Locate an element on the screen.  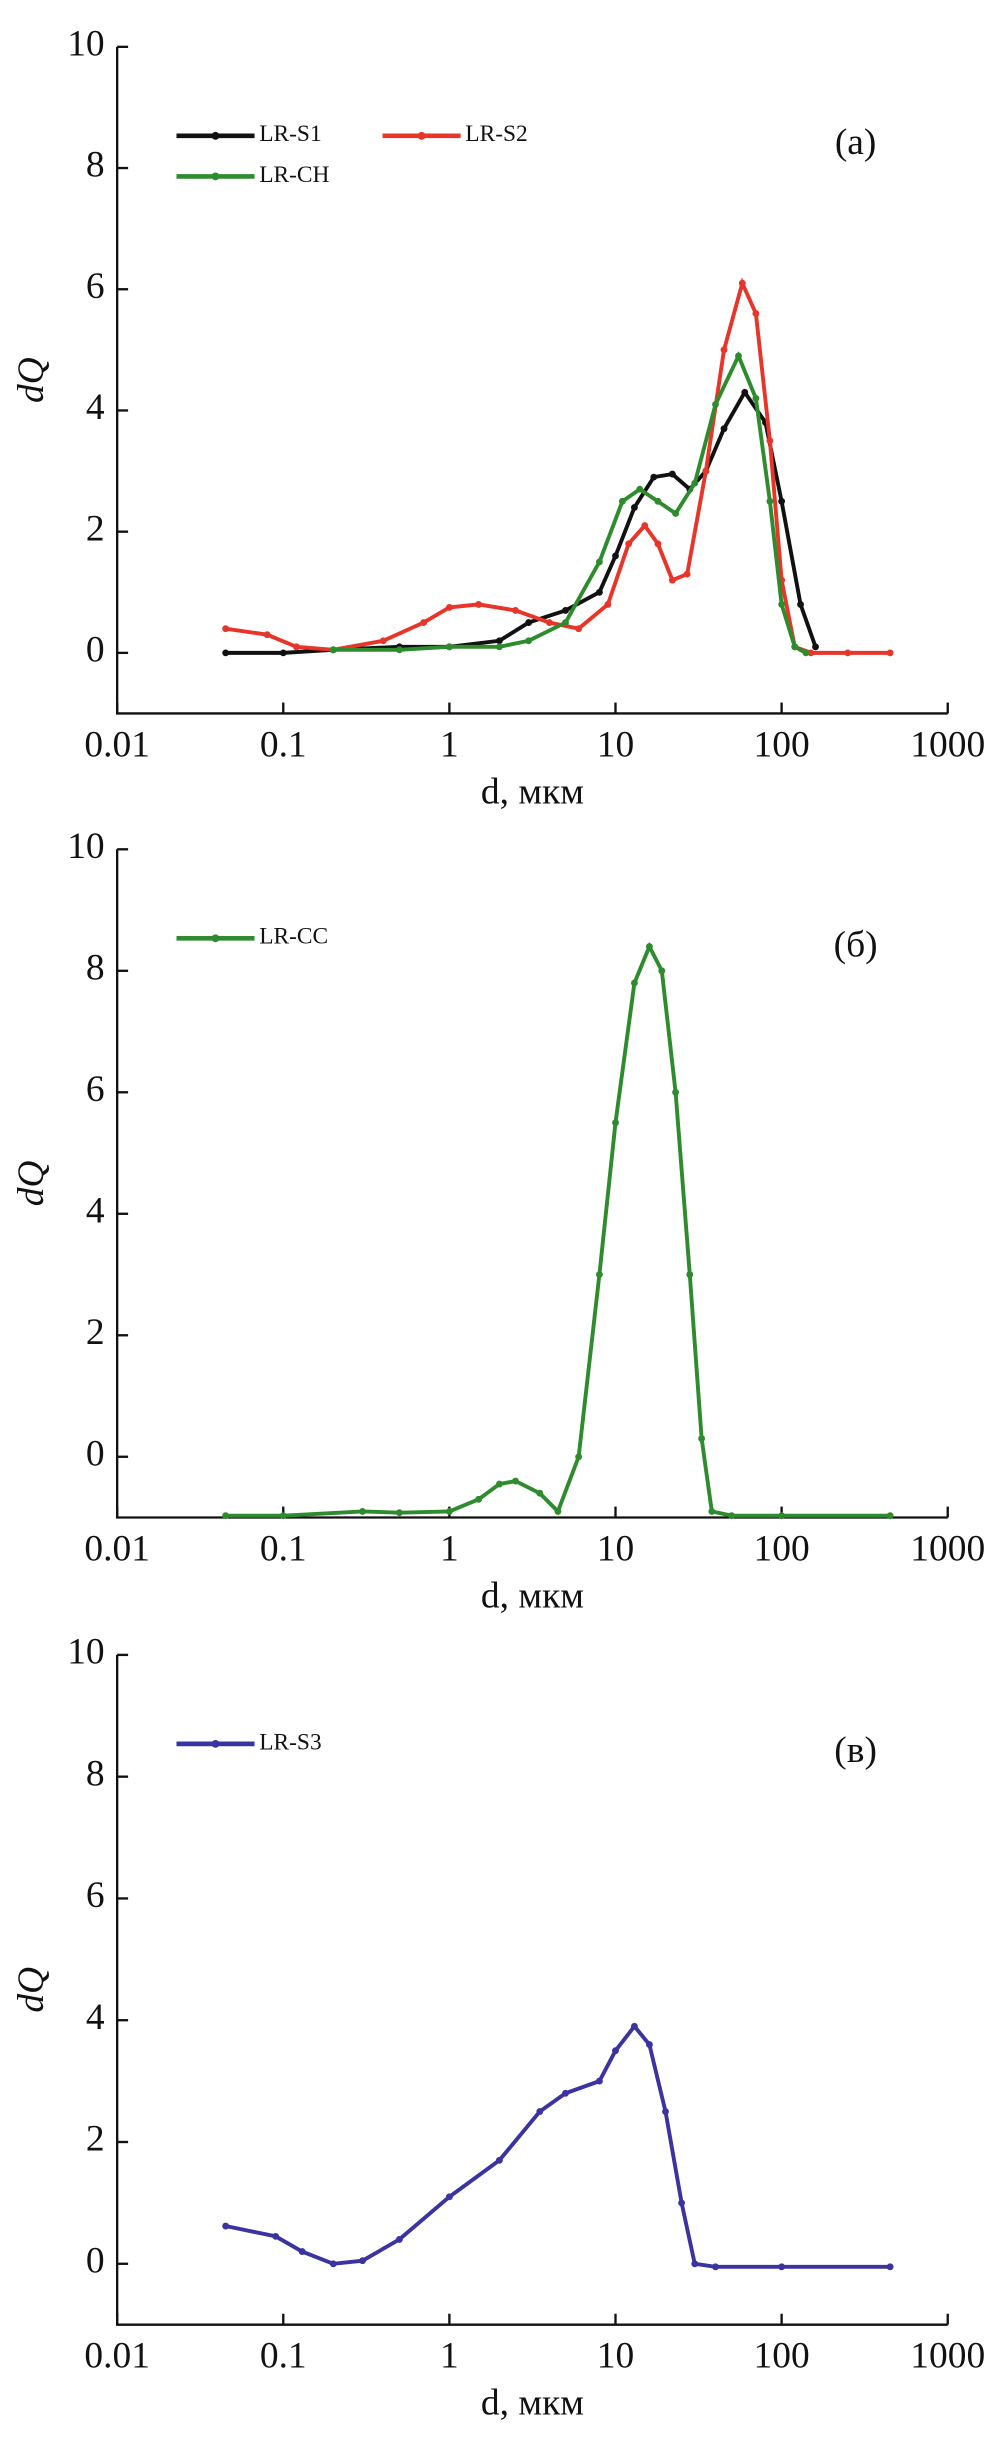
legend-label: LR-CH is located at coordinates (294, 175).